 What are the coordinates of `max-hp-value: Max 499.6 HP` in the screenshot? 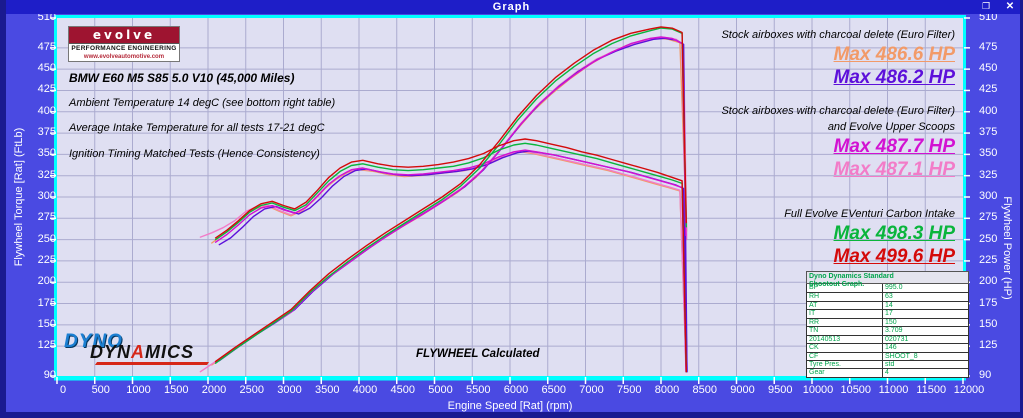 It's located at (894, 256).